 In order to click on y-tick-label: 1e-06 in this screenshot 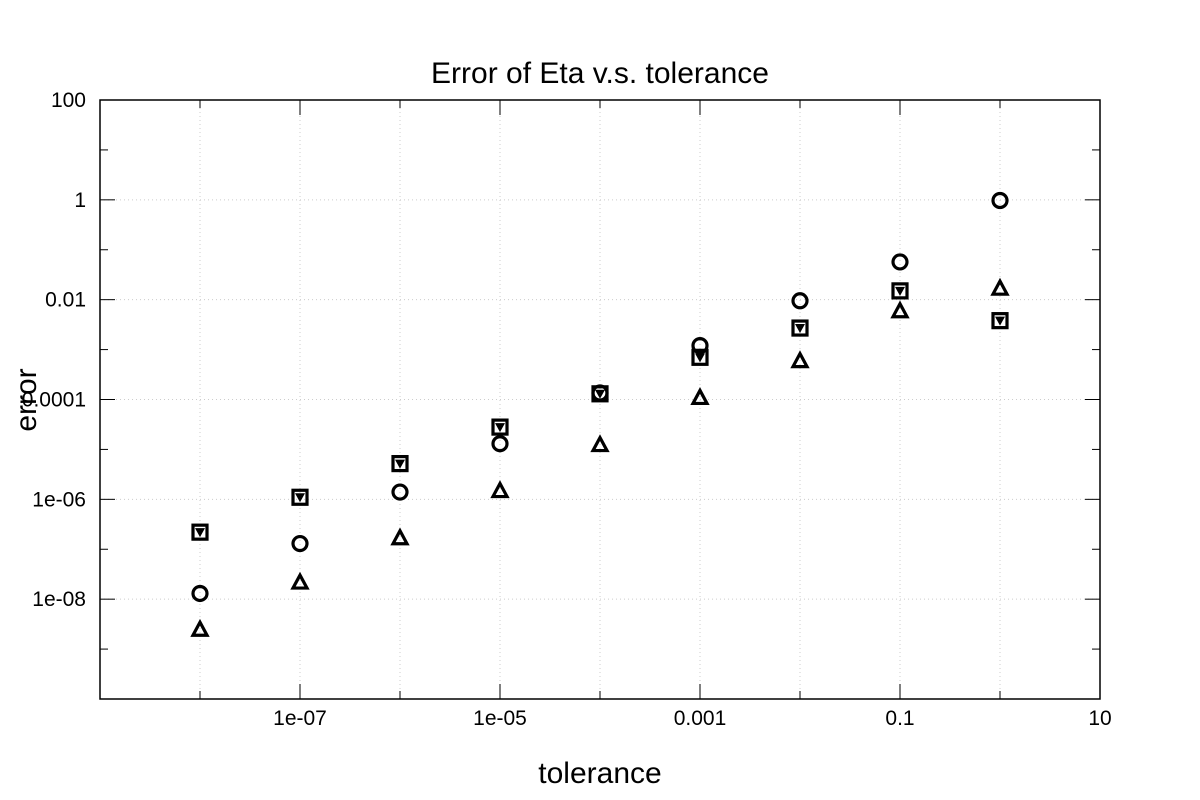, I will do `click(59, 499)`.